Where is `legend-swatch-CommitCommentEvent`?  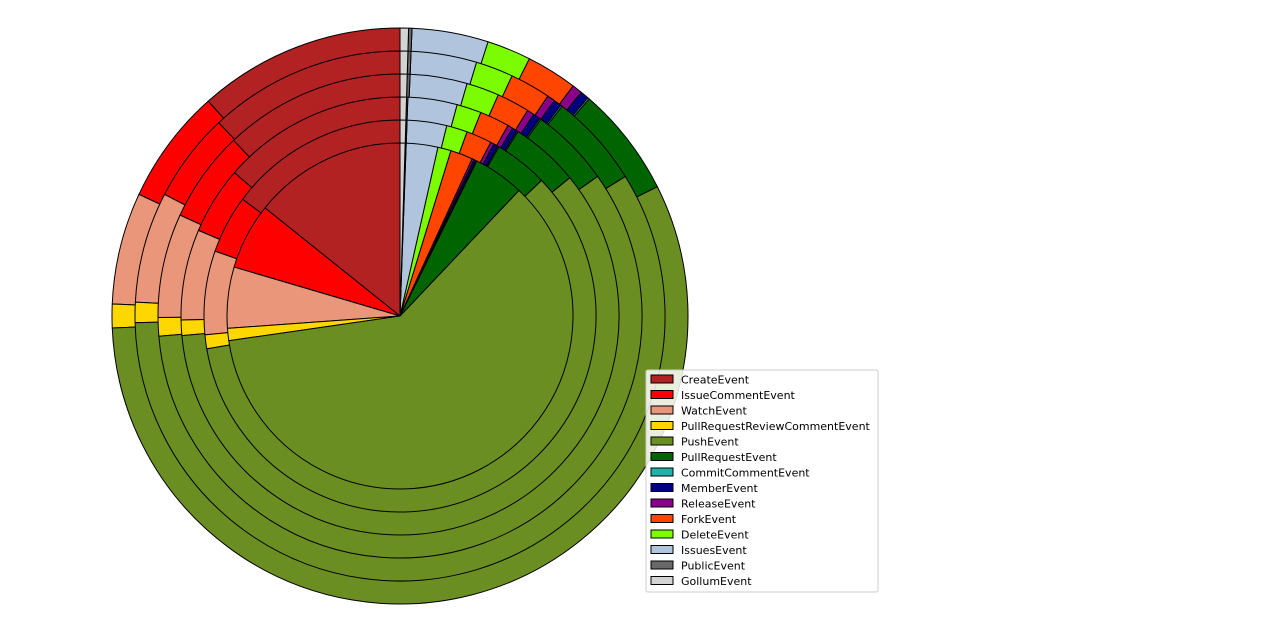
legend-swatch-CommitCommentEvent is located at coordinates (662, 472).